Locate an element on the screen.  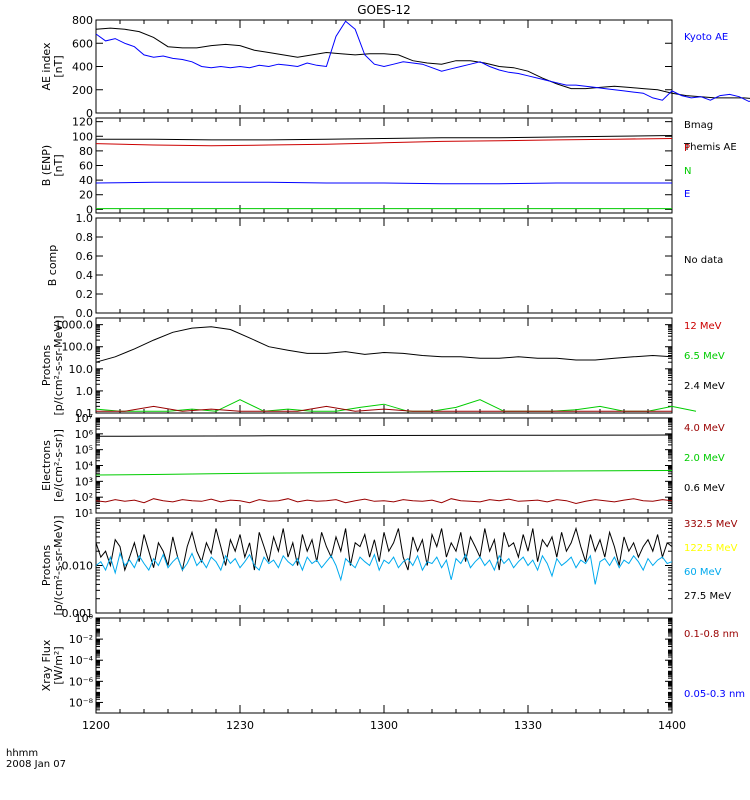
series-6-5-mev is located at coordinates (396, 405).